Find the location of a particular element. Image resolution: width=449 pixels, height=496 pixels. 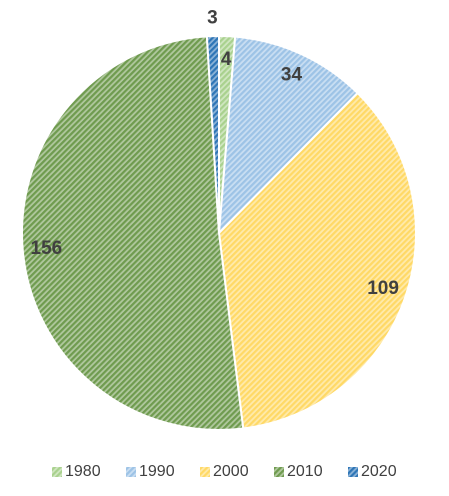

legend-label: 1980 is located at coordinates (83, 471).